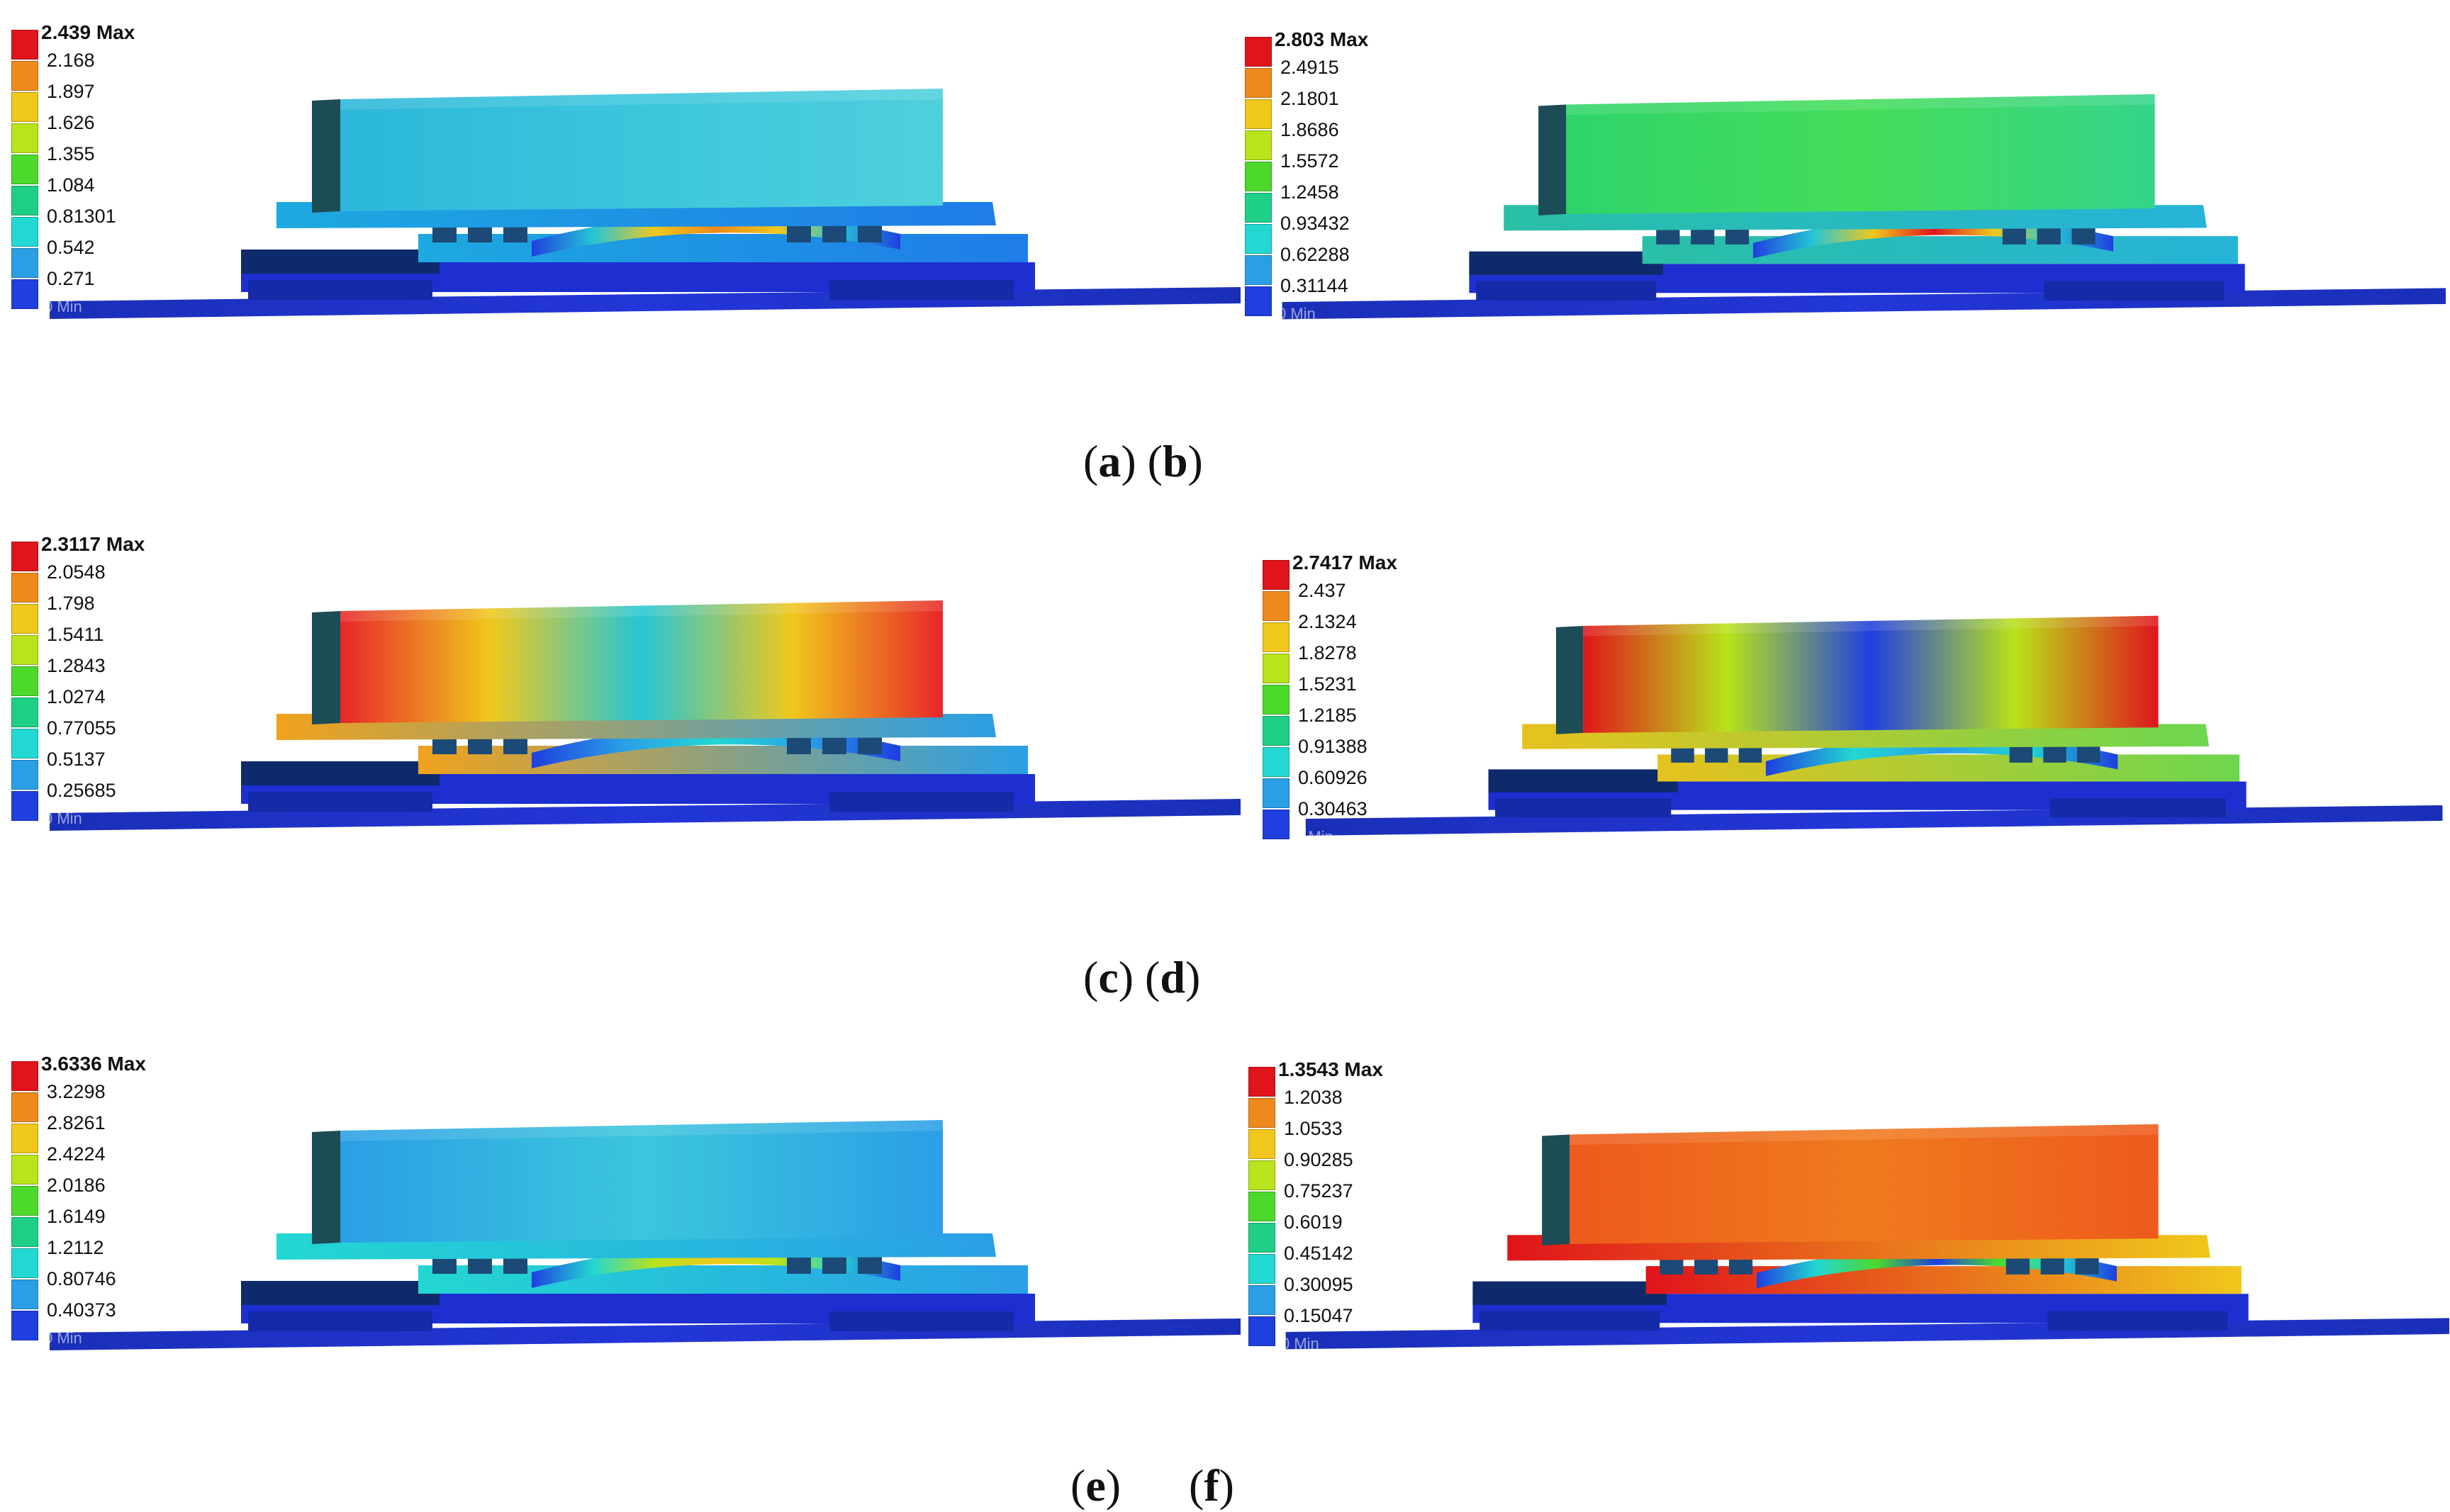 The image size is (2450, 1512). Describe the element at coordinates (71, 61) in the screenshot. I see `legend-level-label: 2.168` at that location.